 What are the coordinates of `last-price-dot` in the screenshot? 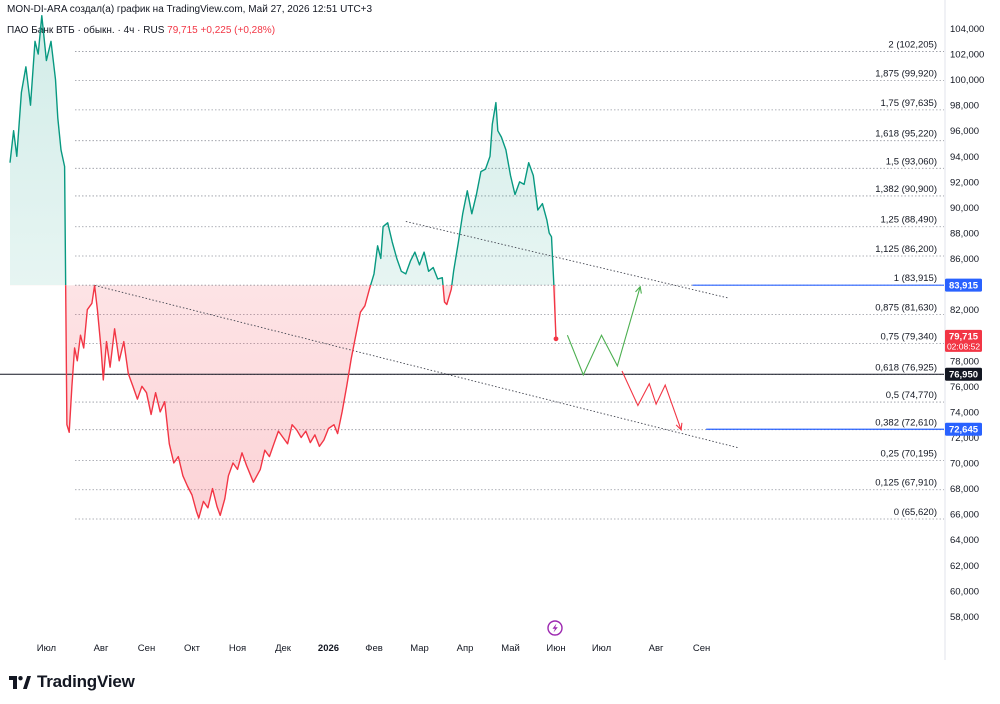 It's located at (556, 339).